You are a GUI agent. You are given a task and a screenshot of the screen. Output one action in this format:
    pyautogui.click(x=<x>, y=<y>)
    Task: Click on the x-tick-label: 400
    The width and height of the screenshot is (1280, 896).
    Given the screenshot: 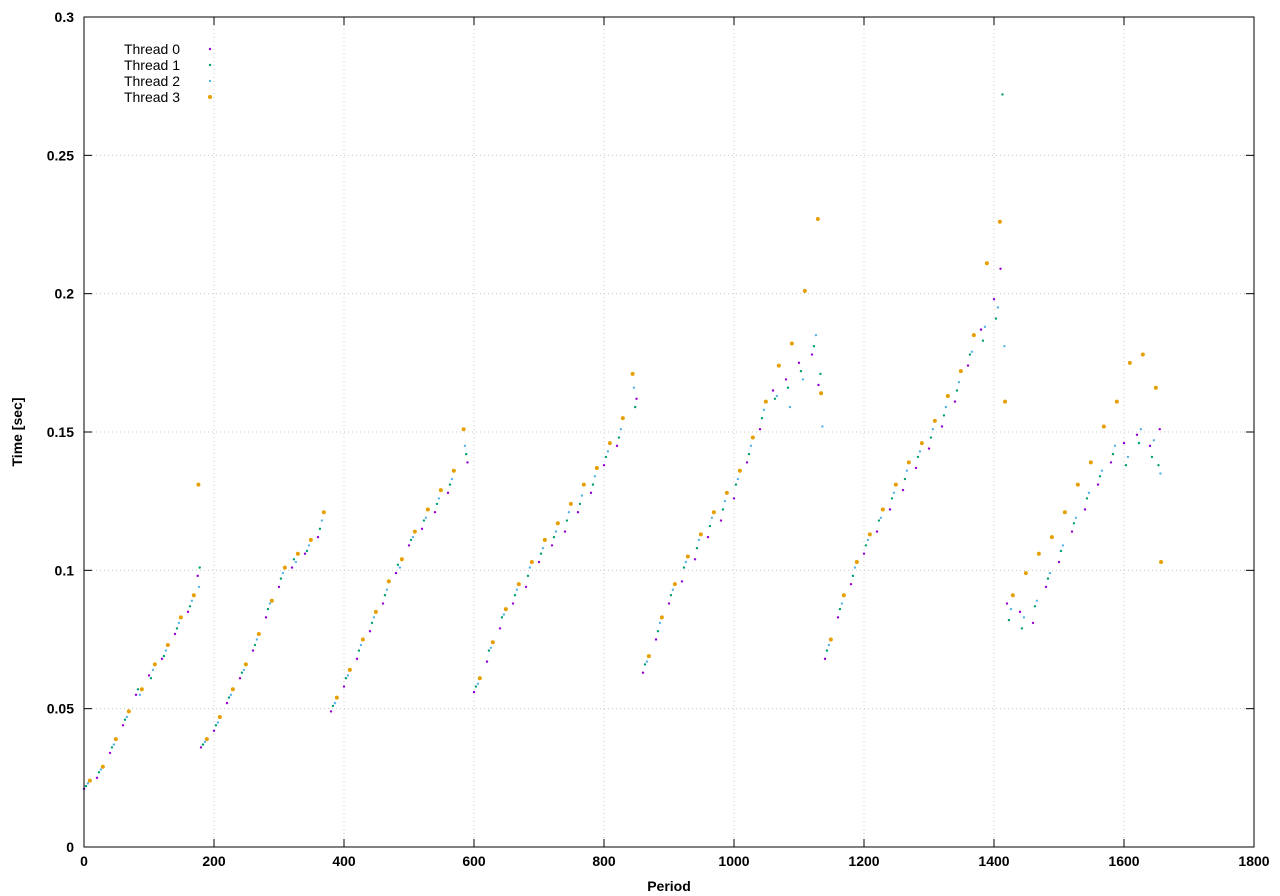 What is the action you would take?
    pyautogui.click(x=344, y=861)
    